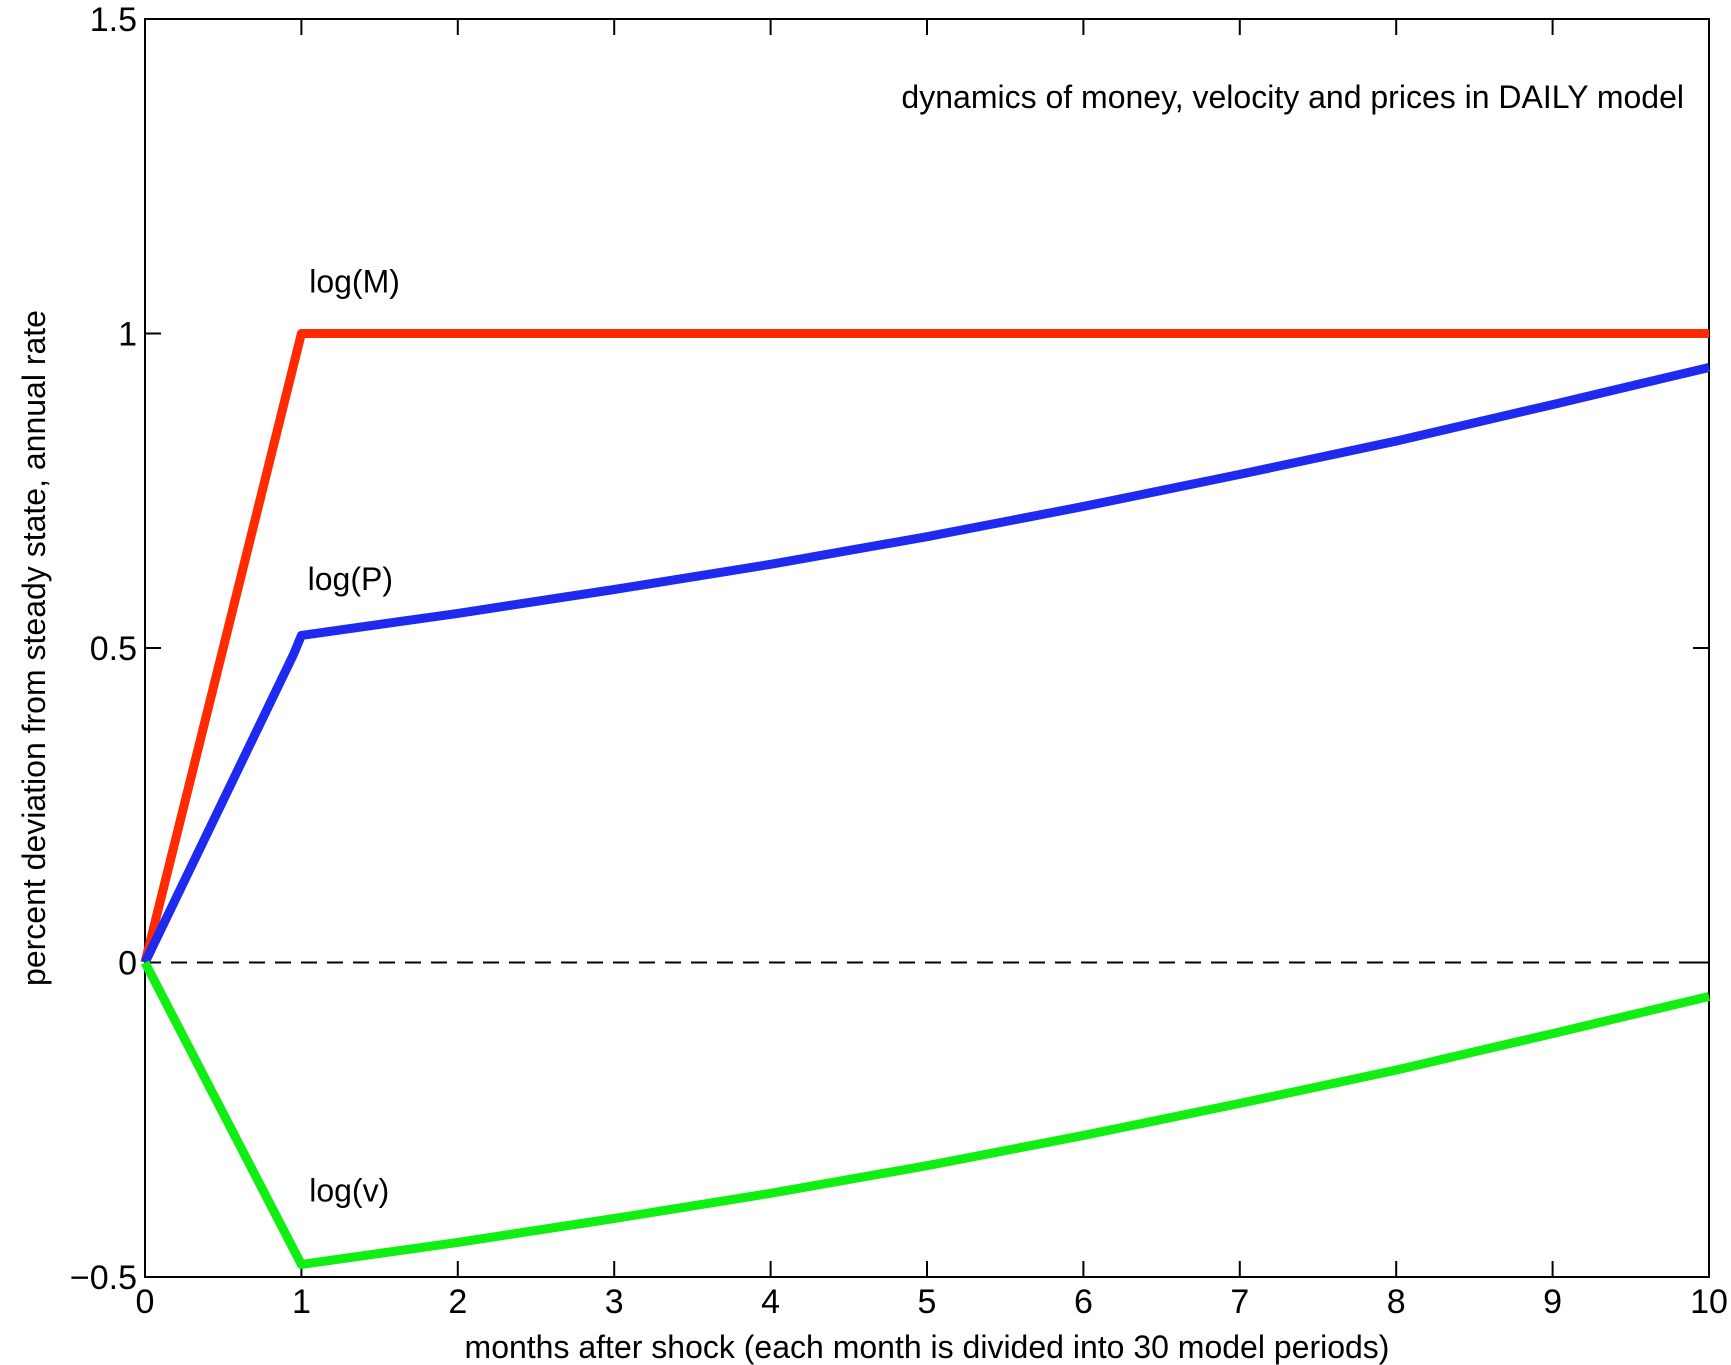 The width and height of the screenshot is (1731, 1365). Describe the element at coordinates (113, 649) in the screenshot. I see `y-tick-label: 0.5` at that location.